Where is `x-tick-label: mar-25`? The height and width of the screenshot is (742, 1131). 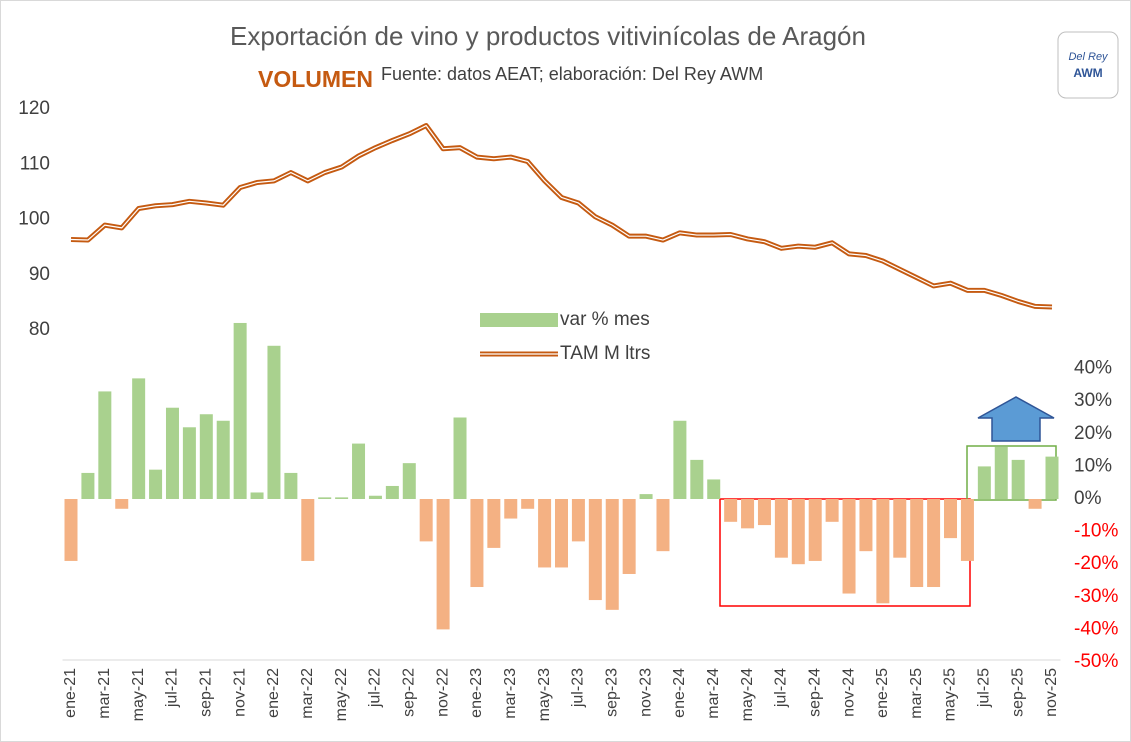 x-tick-label: mar-25 is located at coordinates (916, 693).